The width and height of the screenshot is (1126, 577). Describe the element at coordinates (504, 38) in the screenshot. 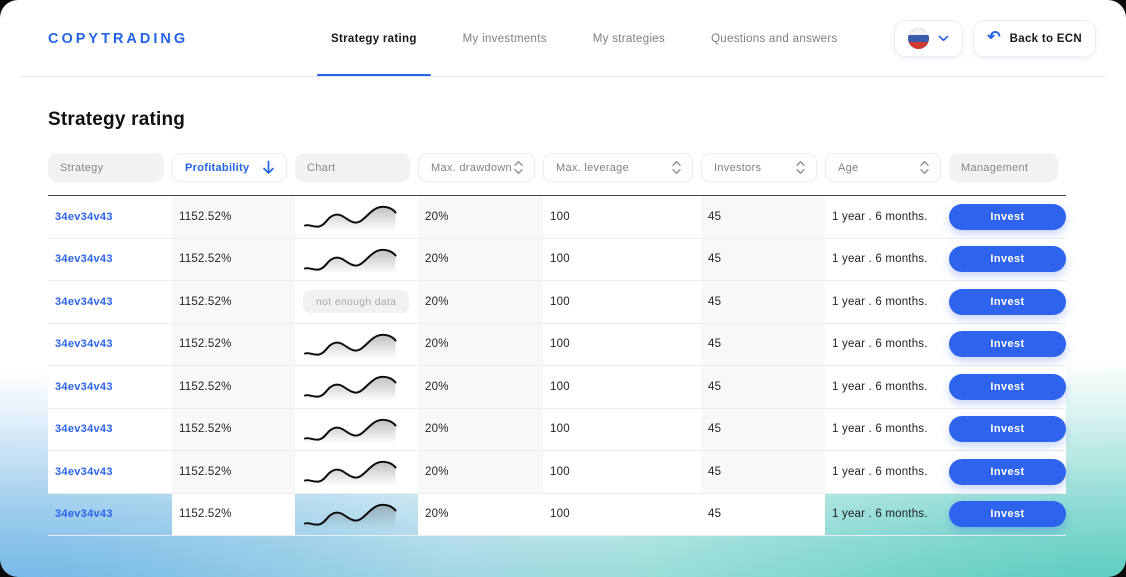

I see `nav-tab-my-investments: My investments` at that location.